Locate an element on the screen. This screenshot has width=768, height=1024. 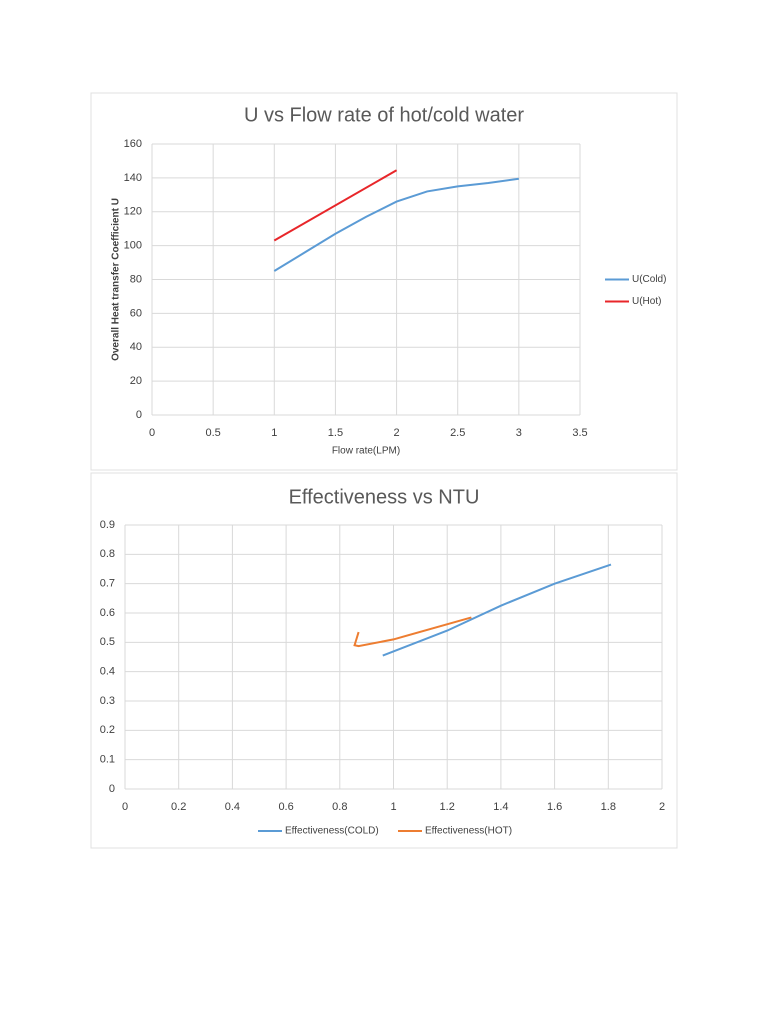
chart-title: U vs Flow rate of hot/cold water is located at coordinates (384, 115).